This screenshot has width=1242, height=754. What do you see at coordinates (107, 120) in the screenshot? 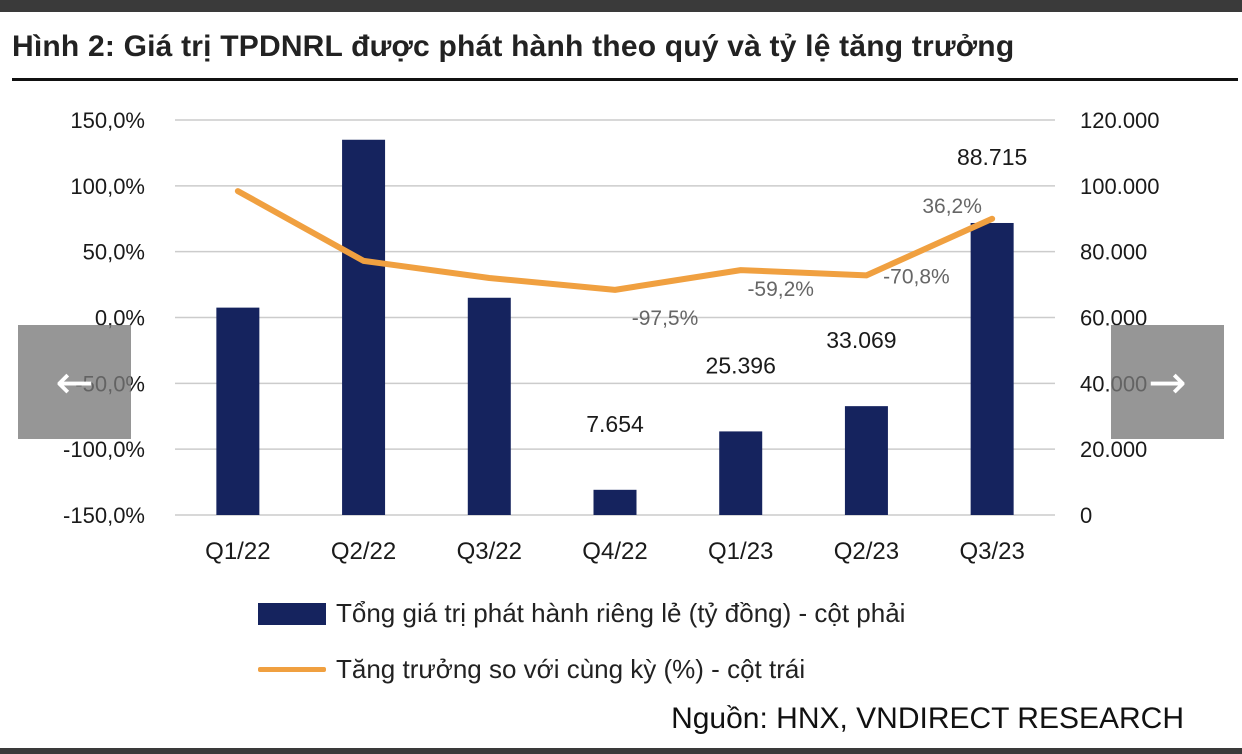
I see `left-tick-label: 150,0%` at bounding box center [107, 120].